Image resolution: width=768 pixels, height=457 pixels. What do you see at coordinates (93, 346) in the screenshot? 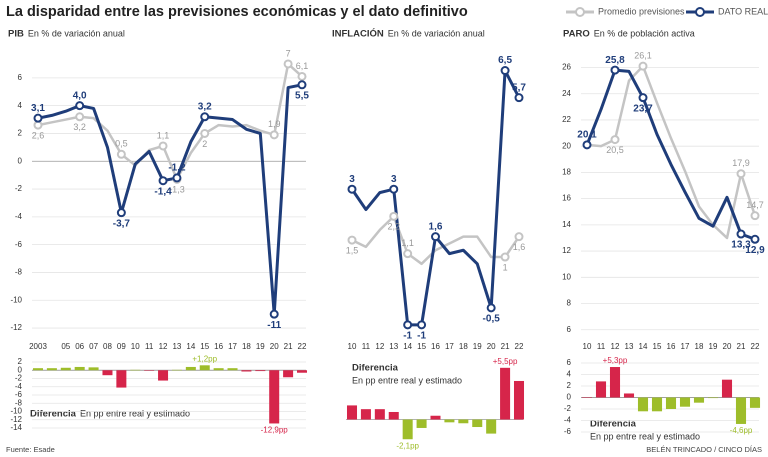
I see `x-tick-label: 07` at bounding box center [93, 346].